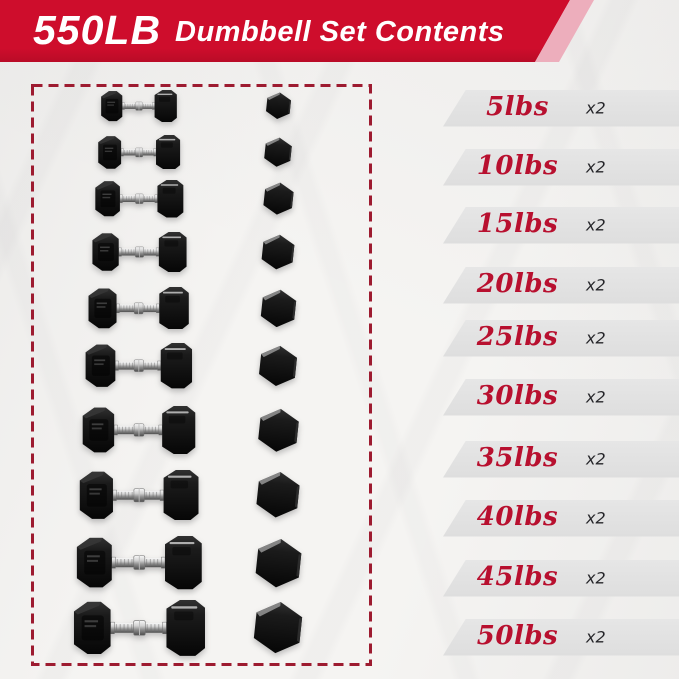  I want to click on weight-row: 15lbs x2, so click(339, 225).